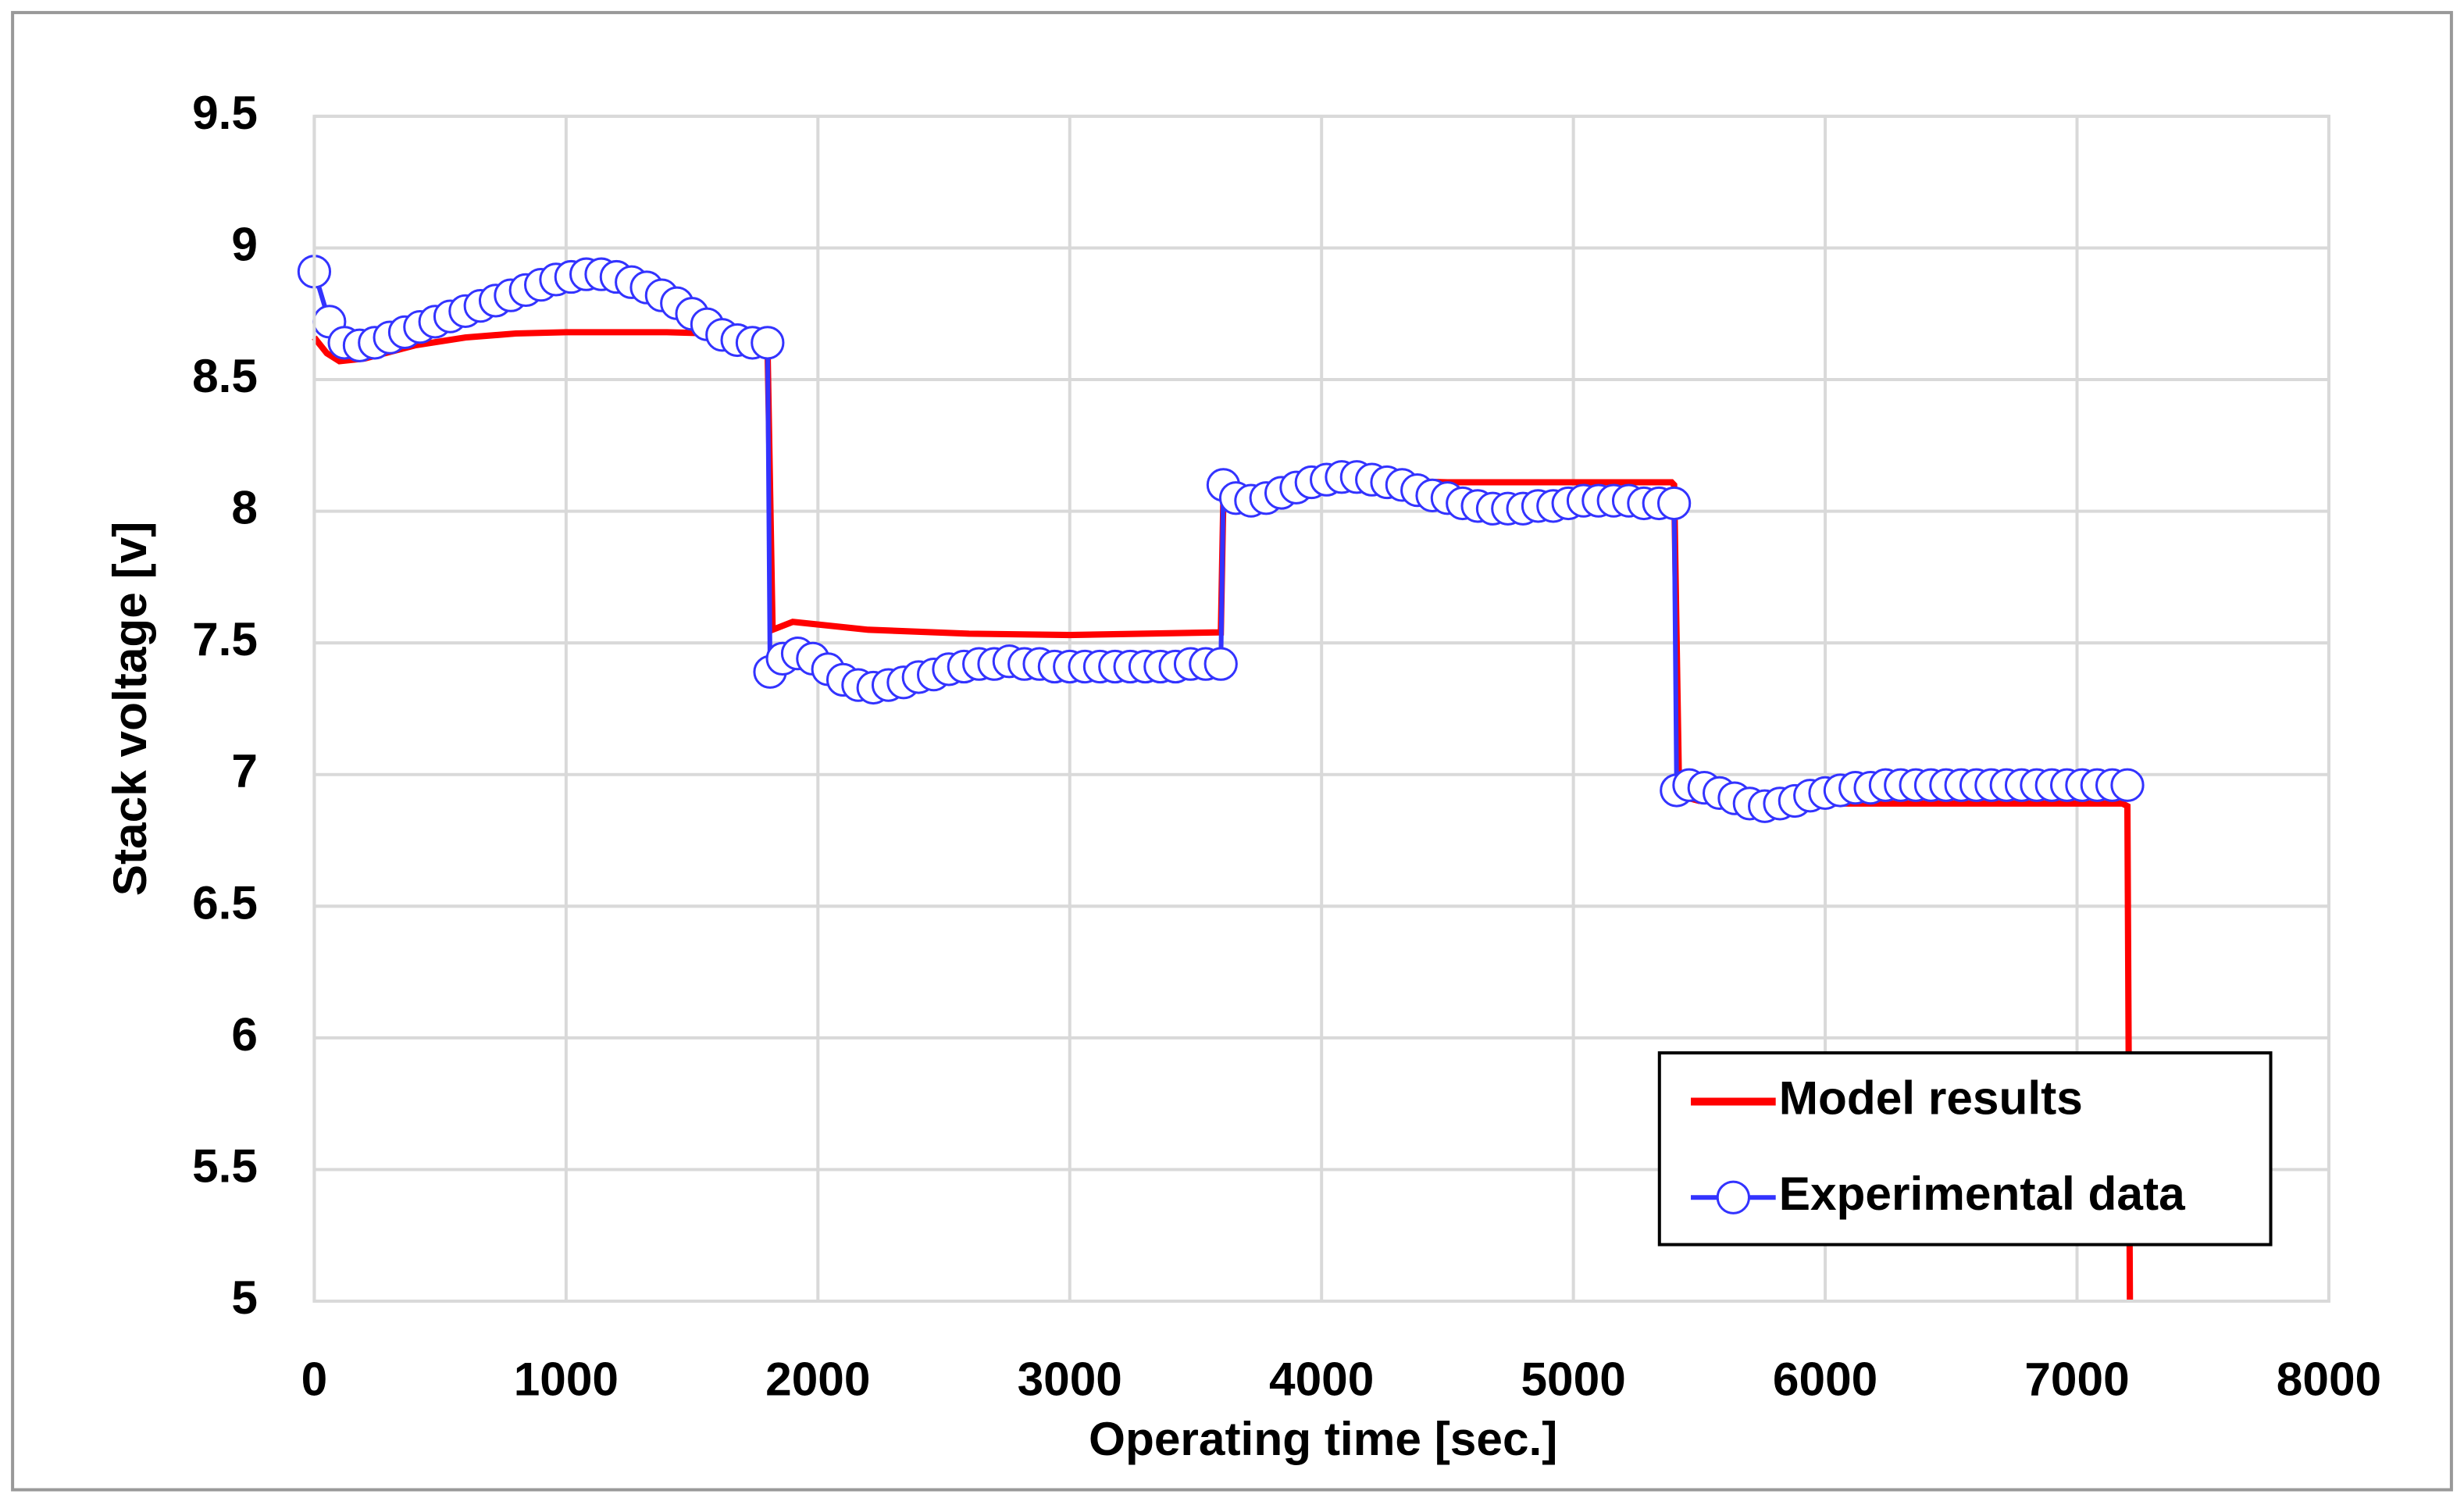  I want to click on legend-label: Model results, so click(1931, 1097).